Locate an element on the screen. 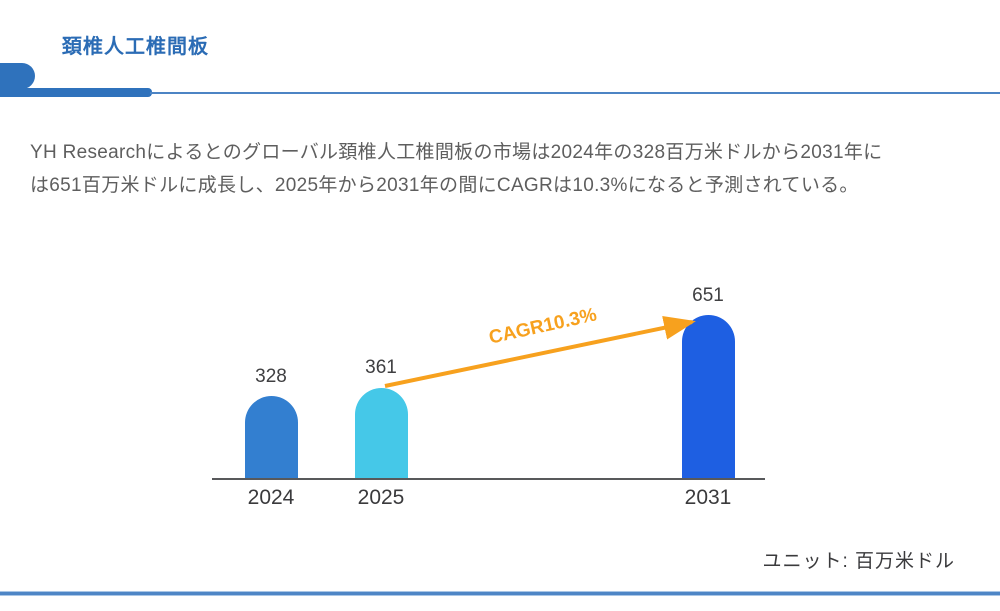  bar-value-2025: 361 is located at coordinates (381, 367).